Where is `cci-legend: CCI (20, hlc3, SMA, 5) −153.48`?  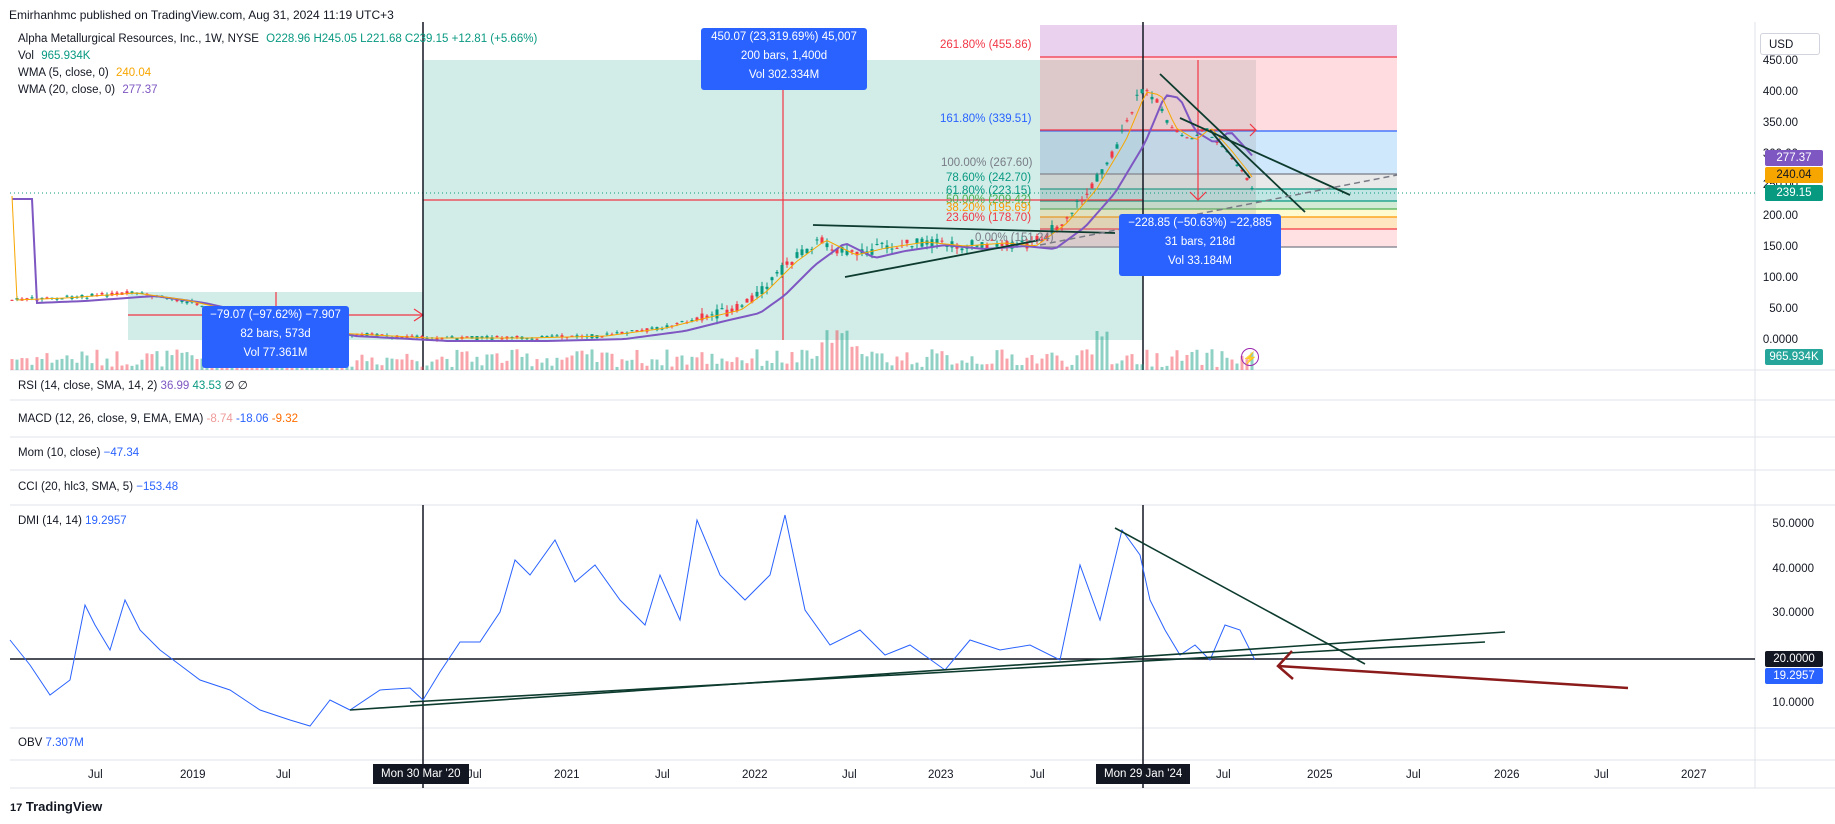 cci-legend: CCI (20, hlc3, SMA, 5) −153.48 is located at coordinates (98, 487).